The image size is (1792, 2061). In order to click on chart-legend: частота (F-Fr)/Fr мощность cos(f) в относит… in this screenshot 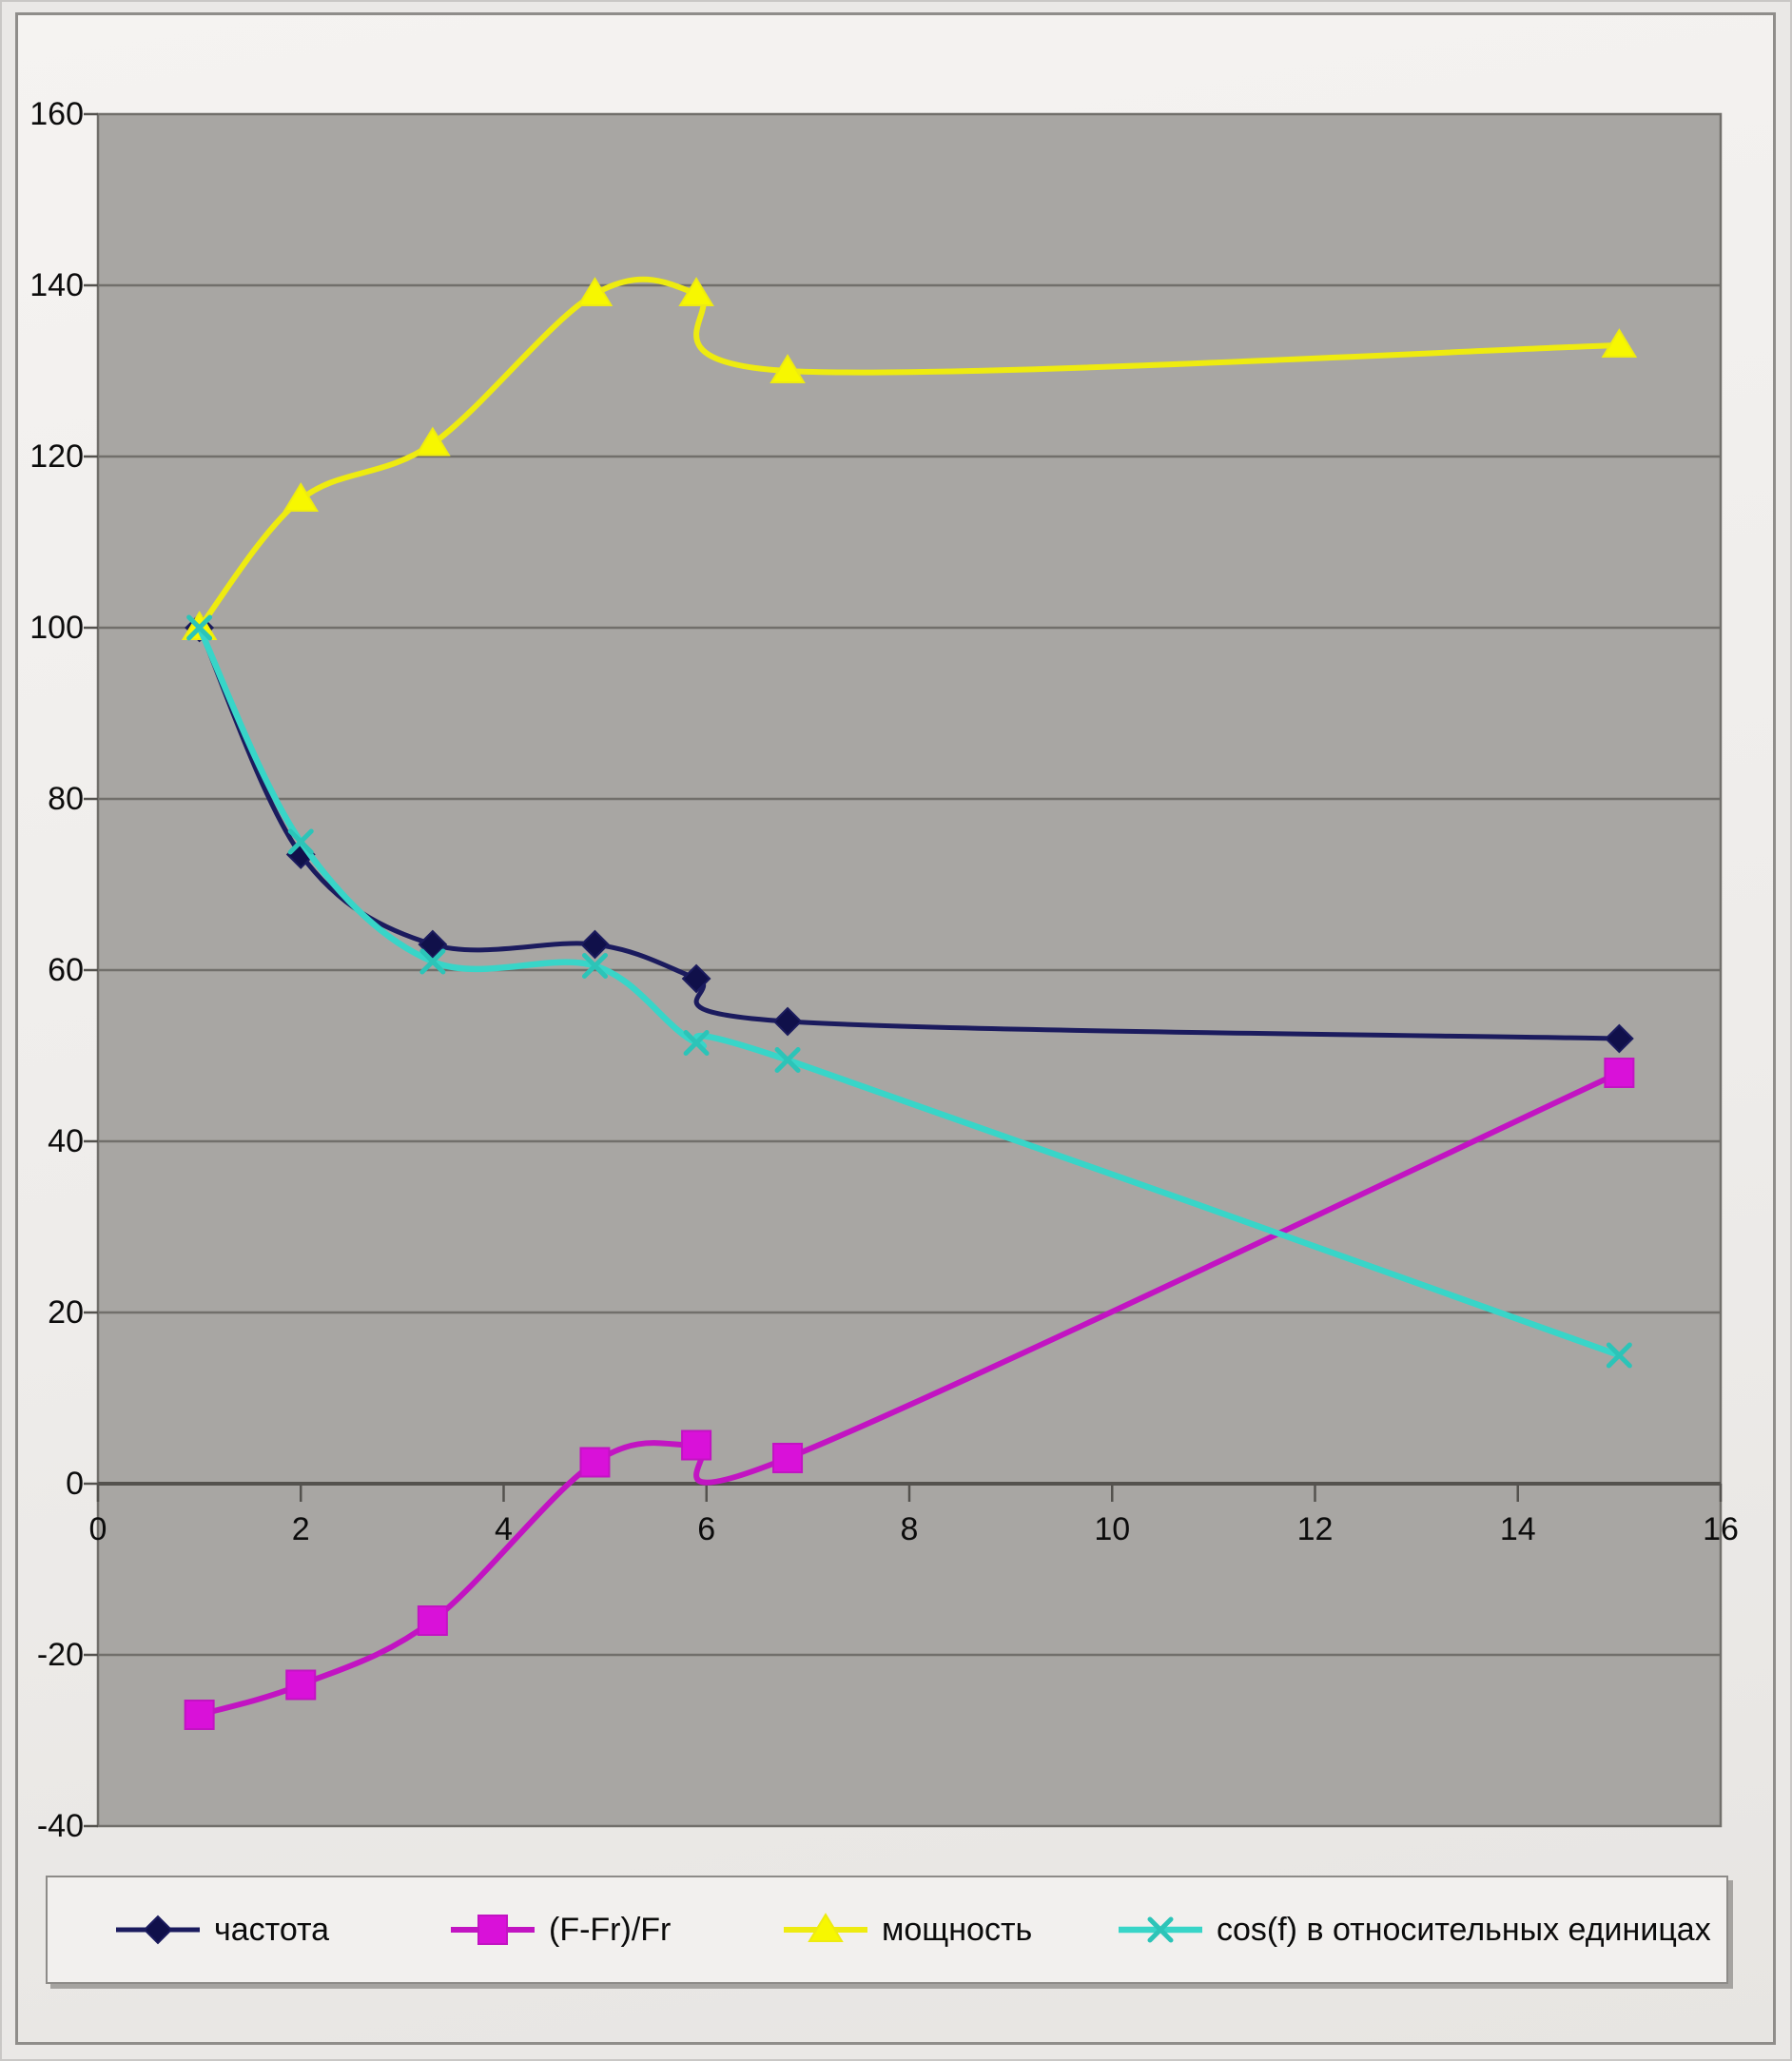, I will do `click(887, 1930)`.